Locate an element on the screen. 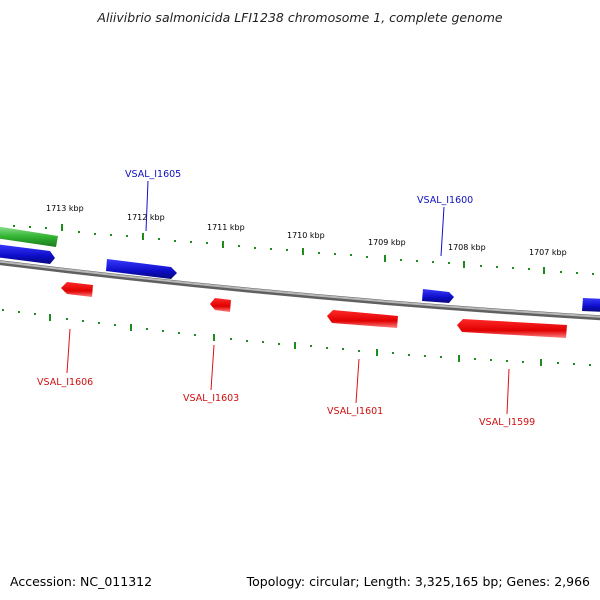  outer-ruler-ticks is located at coordinates (303, 249).